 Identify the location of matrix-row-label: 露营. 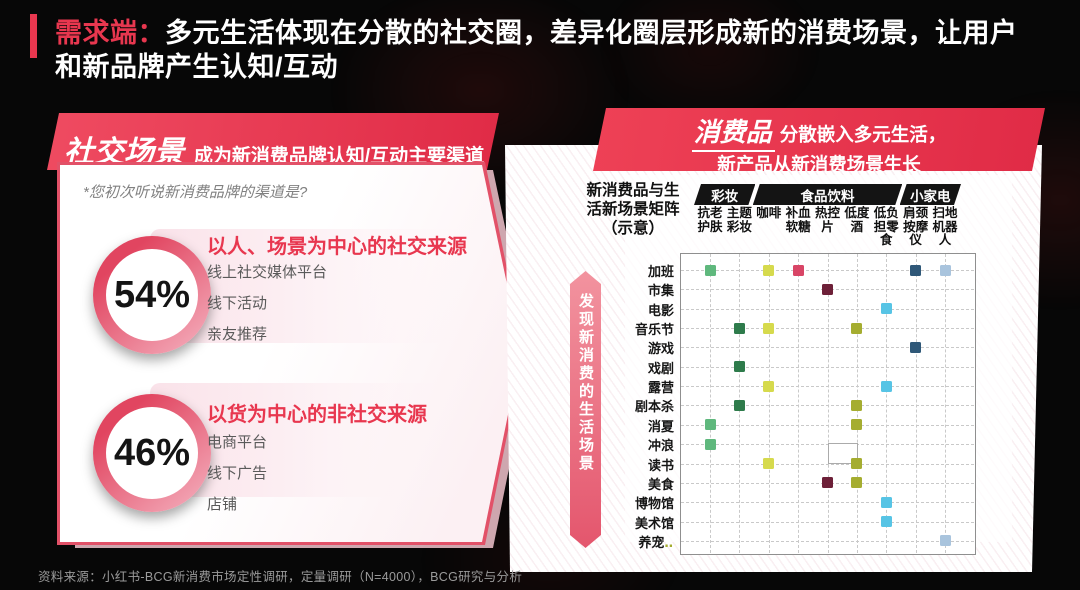
(660, 388).